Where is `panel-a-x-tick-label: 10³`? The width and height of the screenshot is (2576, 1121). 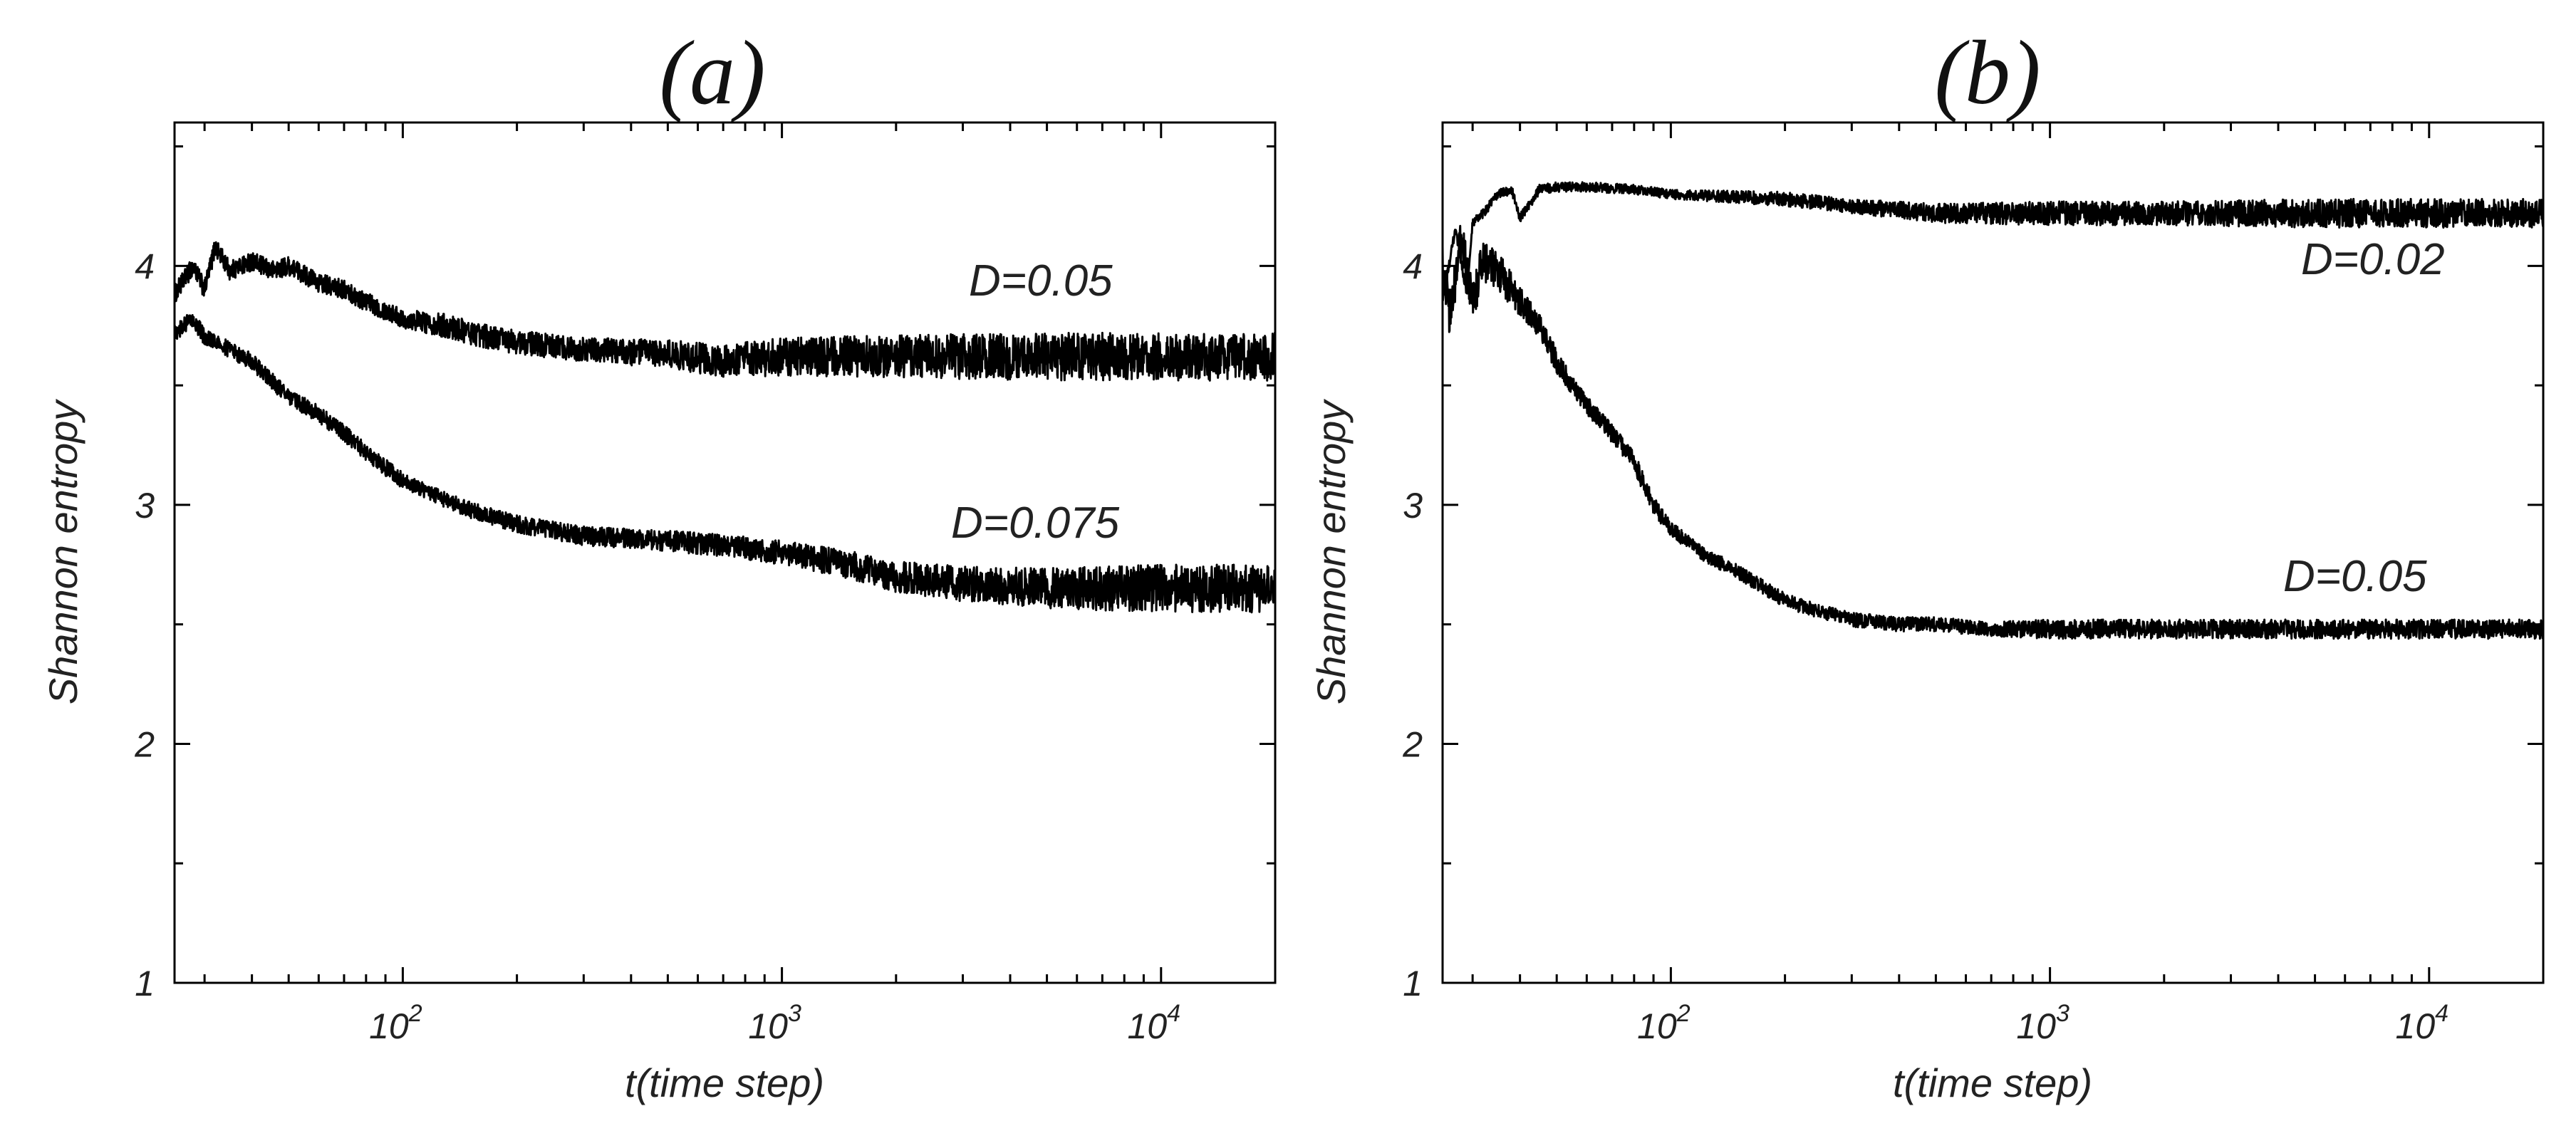 panel-a-x-tick-label: 10³ is located at coordinates (774, 1023).